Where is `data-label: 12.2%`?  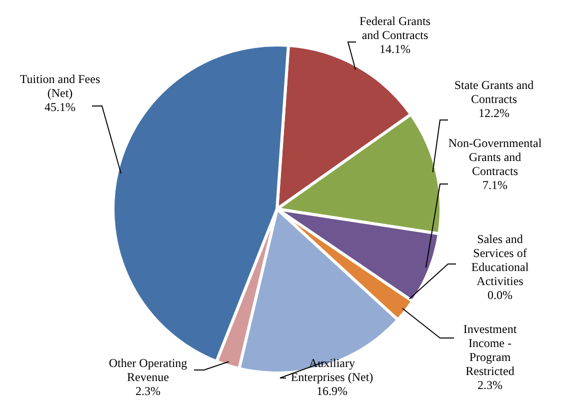
data-label: 12.2% is located at coordinates (494, 113).